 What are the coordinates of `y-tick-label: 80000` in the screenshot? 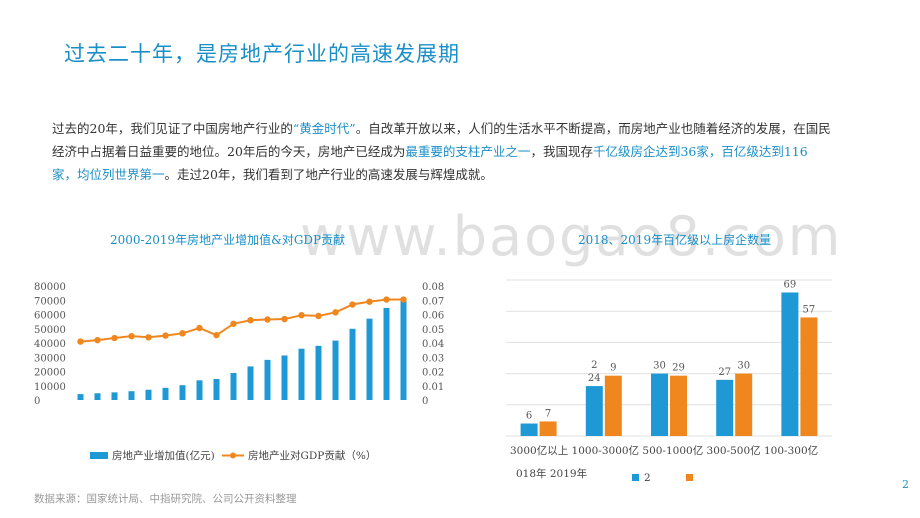 It's located at (50, 287).